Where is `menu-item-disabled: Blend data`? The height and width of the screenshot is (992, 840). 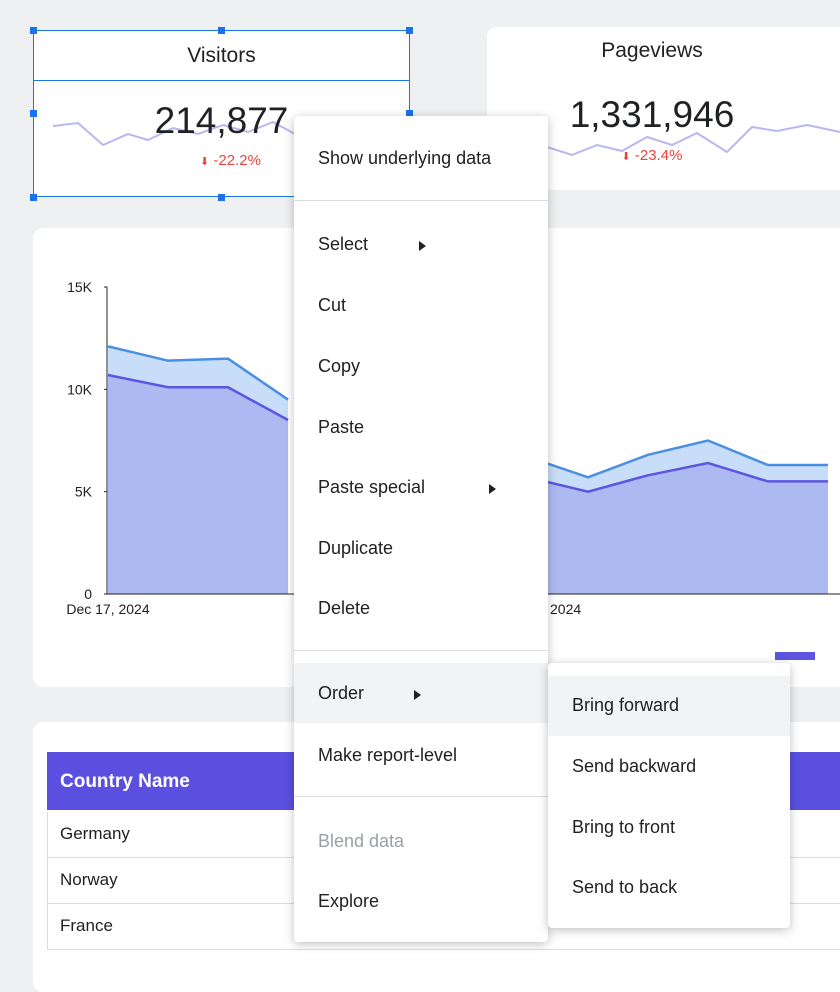 menu-item-disabled: Blend data is located at coordinates (361, 841).